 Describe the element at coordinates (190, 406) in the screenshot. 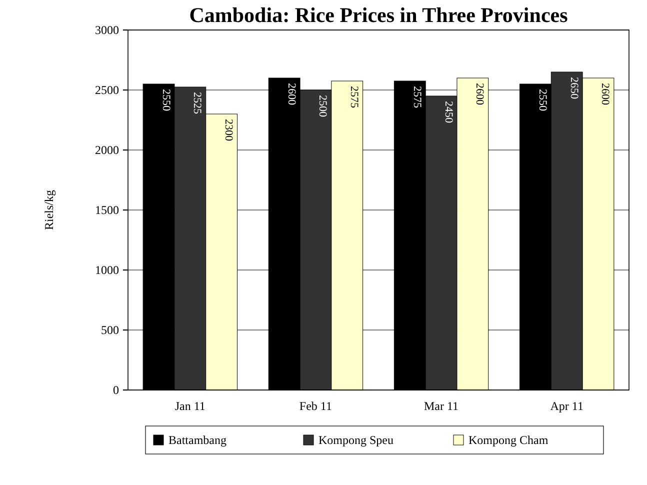

I see `x-tick-label: Jan 11` at that location.